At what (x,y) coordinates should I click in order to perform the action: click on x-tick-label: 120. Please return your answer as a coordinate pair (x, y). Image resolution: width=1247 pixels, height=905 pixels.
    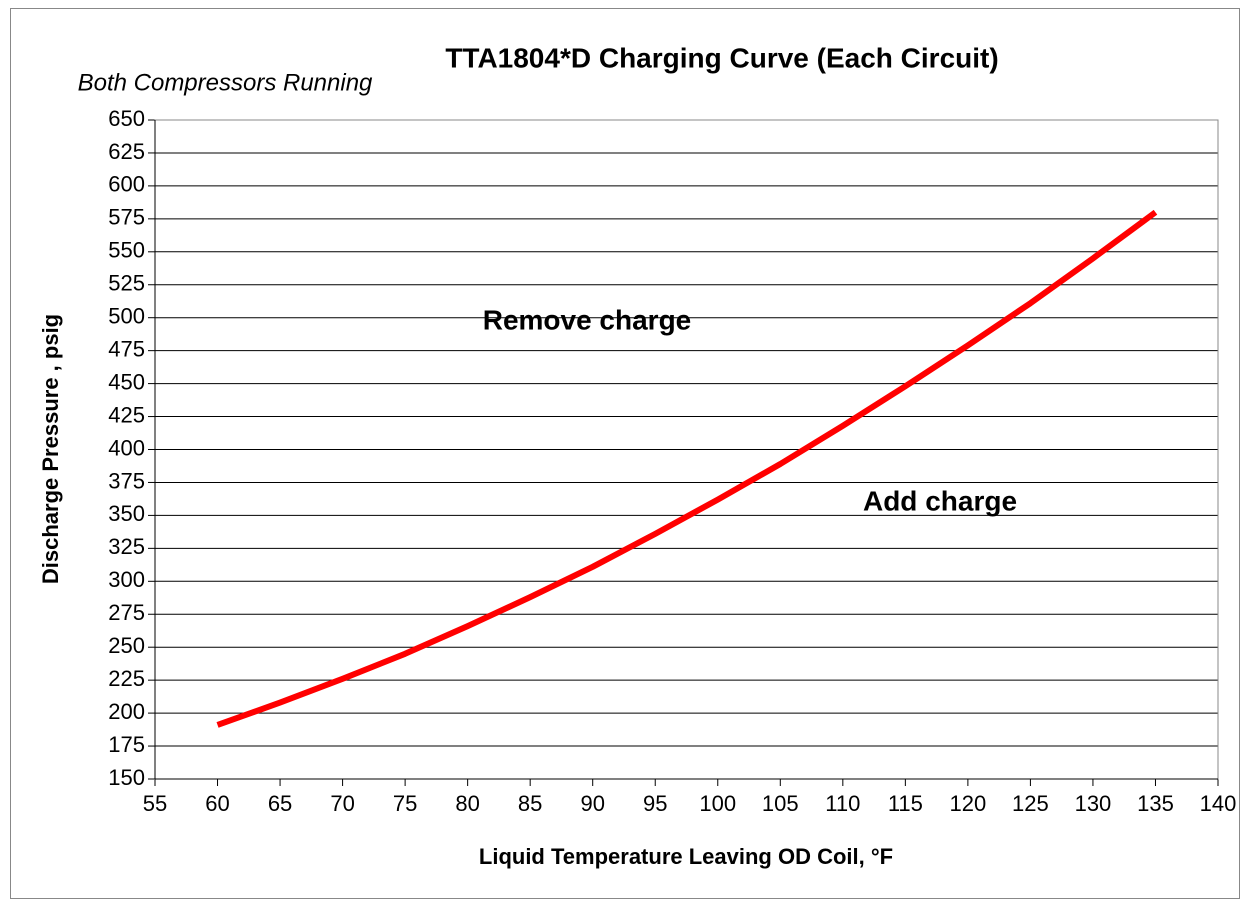
    Looking at the image, I should click on (968, 803).